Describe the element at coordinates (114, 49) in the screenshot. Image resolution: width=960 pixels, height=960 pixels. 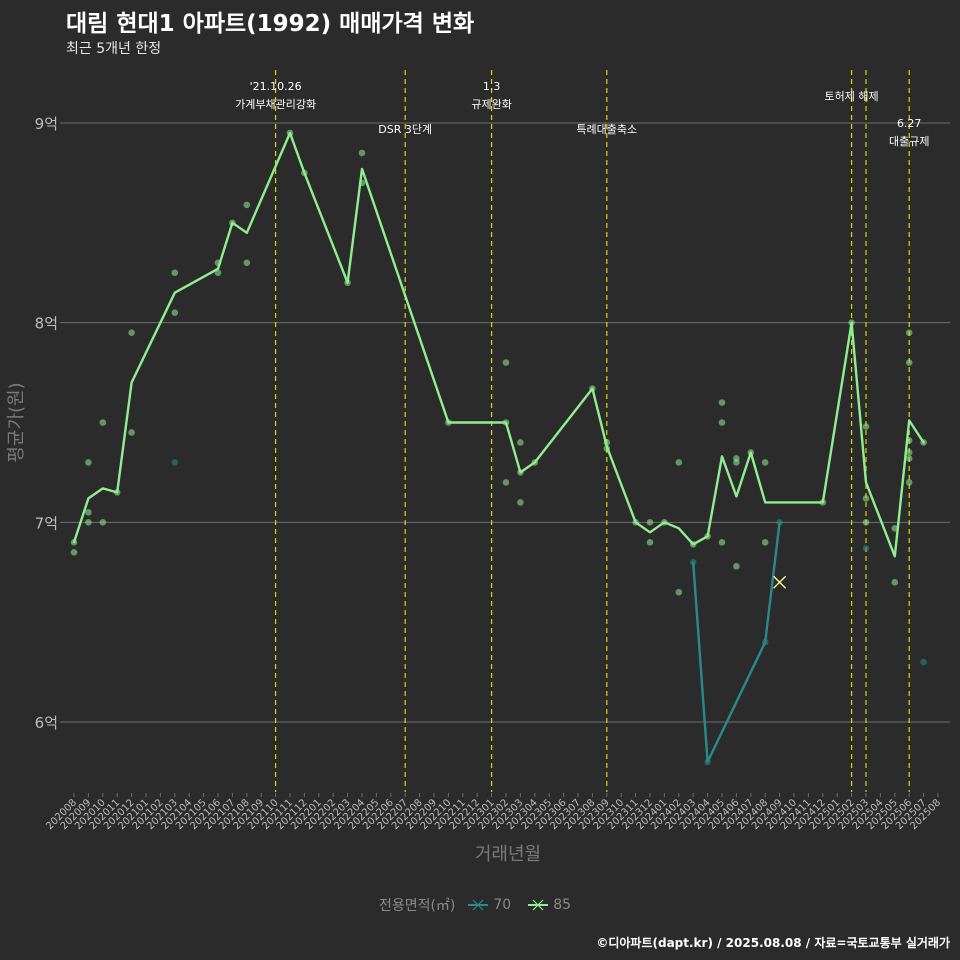
I see `chart-subtitle: 최근 5개년 한정` at that location.